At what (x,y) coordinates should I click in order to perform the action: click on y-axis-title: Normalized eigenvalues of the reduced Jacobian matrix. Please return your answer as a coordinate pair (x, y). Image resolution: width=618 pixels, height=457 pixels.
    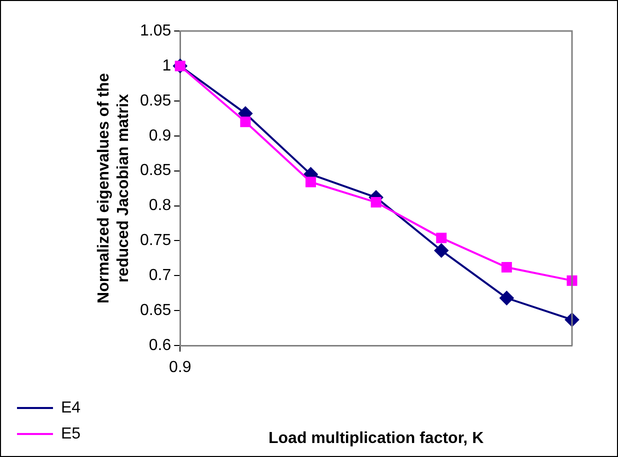
    Looking at the image, I should click on (114, 188).